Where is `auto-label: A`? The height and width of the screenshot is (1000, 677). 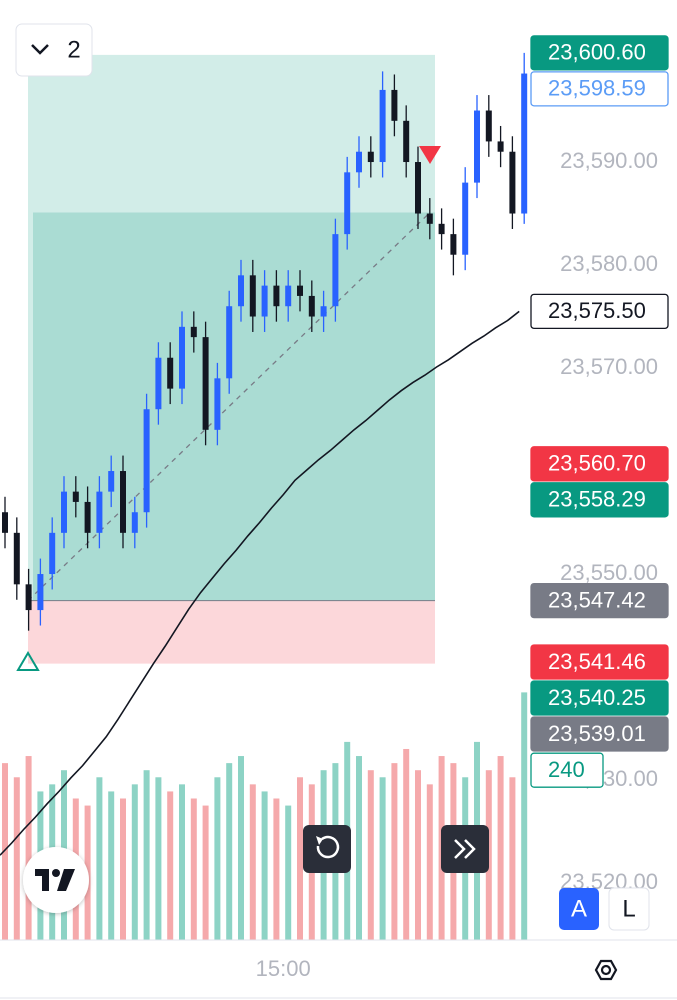 auto-label: A is located at coordinates (579, 908).